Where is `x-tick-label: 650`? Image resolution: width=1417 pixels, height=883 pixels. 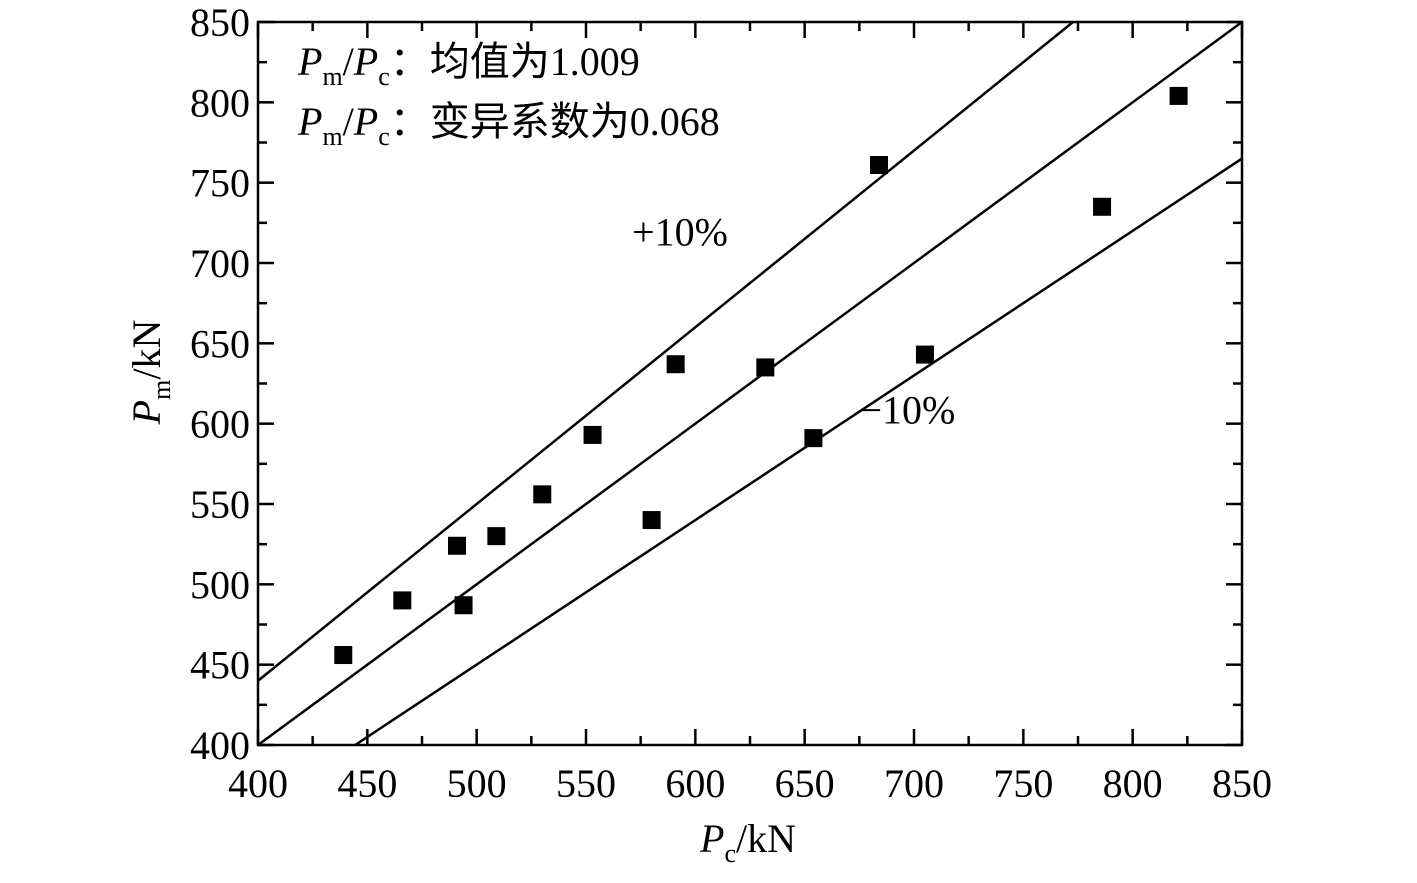
x-tick-label: 650 is located at coordinates (805, 783).